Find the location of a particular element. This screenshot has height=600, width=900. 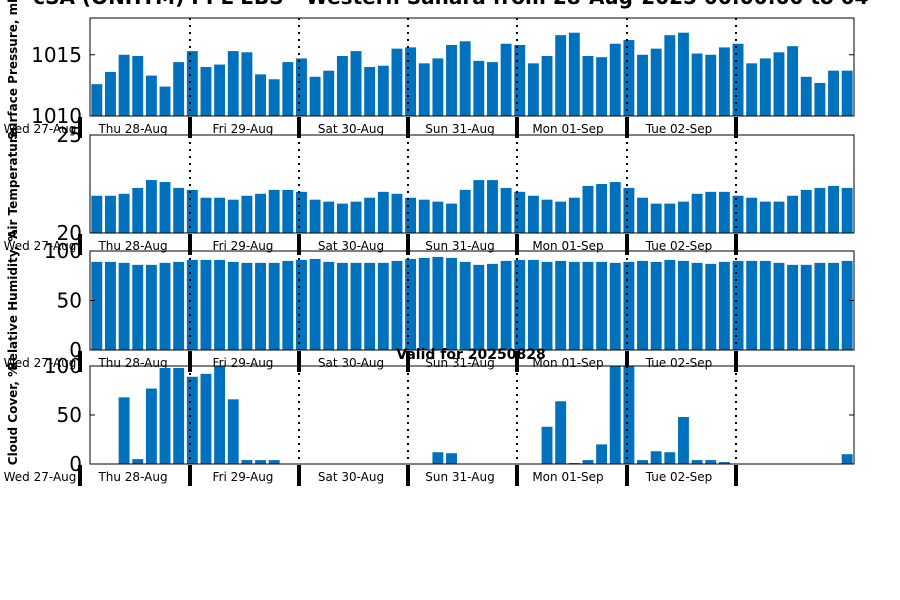

x-tick-label: Thu 28-Aug is located at coordinates (132, 477).